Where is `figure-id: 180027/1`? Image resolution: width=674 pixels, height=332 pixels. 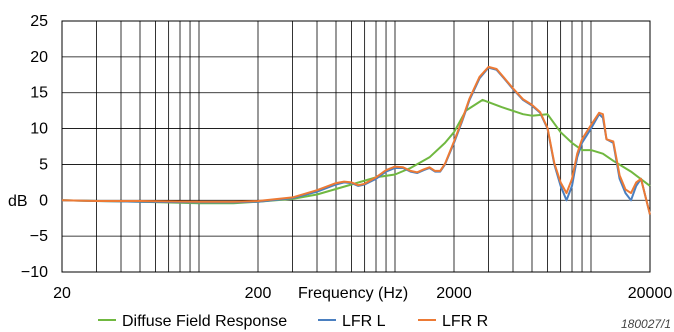
figure-id: 180027/1 is located at coordinates (646, 324).